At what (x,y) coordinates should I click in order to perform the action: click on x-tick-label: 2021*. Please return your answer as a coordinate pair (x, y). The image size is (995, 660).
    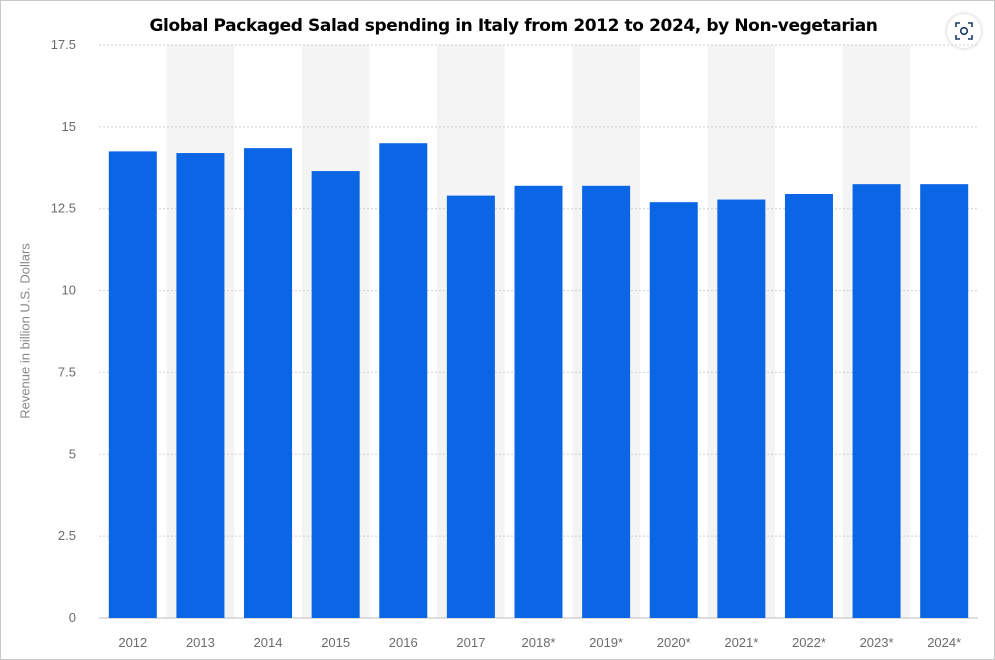
    Looking at the image, I should click on (741, 642).